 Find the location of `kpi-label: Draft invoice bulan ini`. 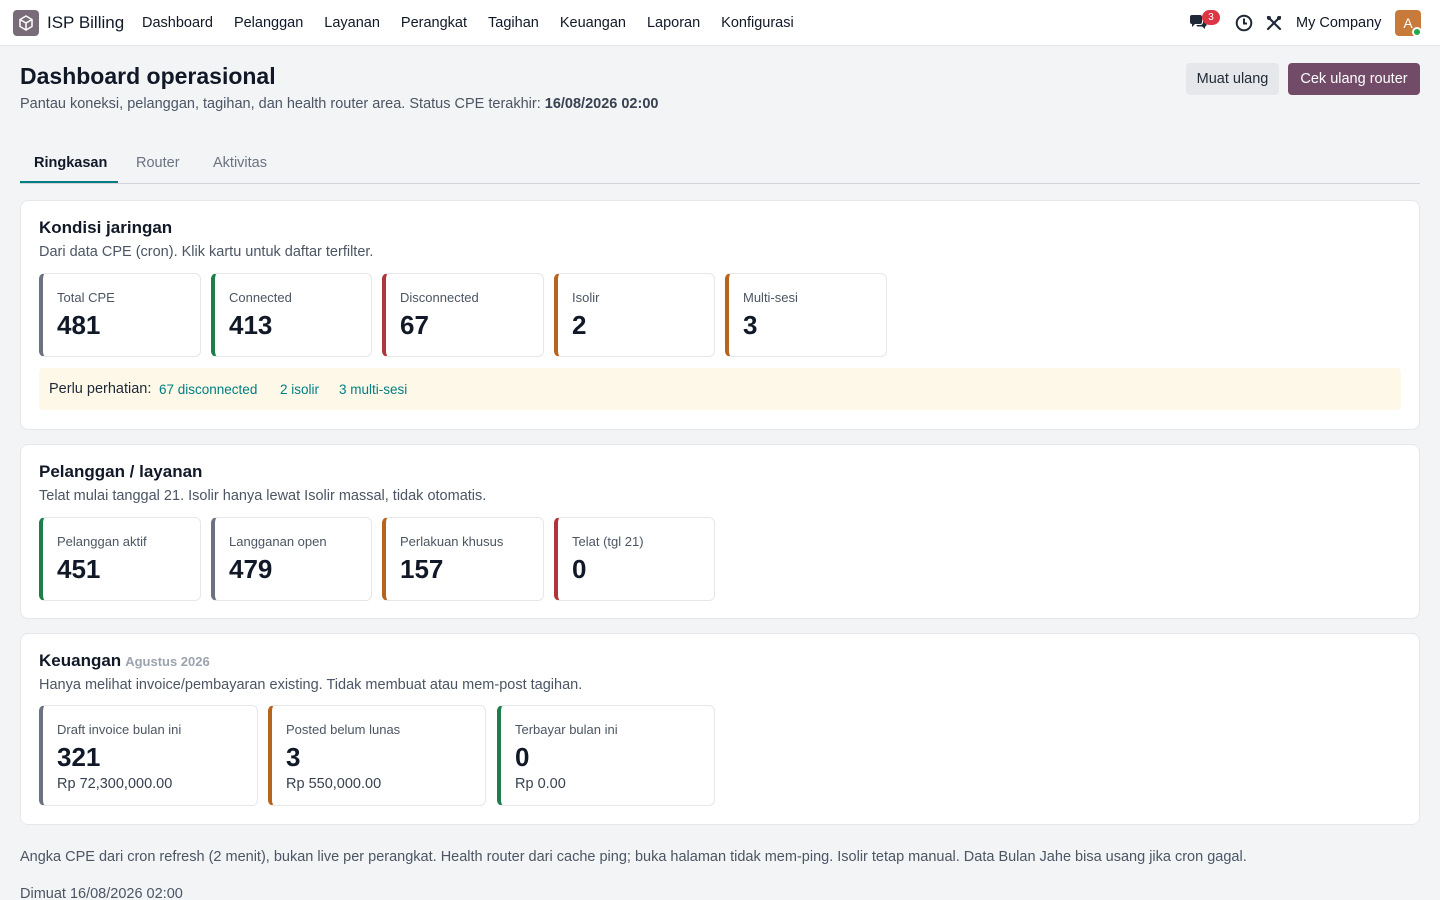

kpi-label: Draft invoice bulan ini is located at coordinates (119, 729).